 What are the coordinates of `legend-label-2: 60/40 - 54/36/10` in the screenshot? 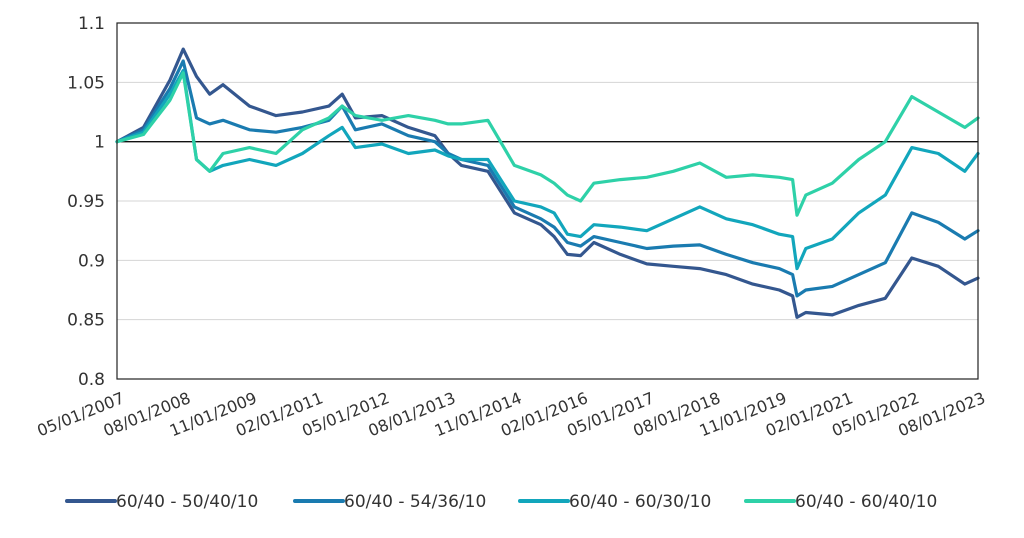 It's located at (415, 502).